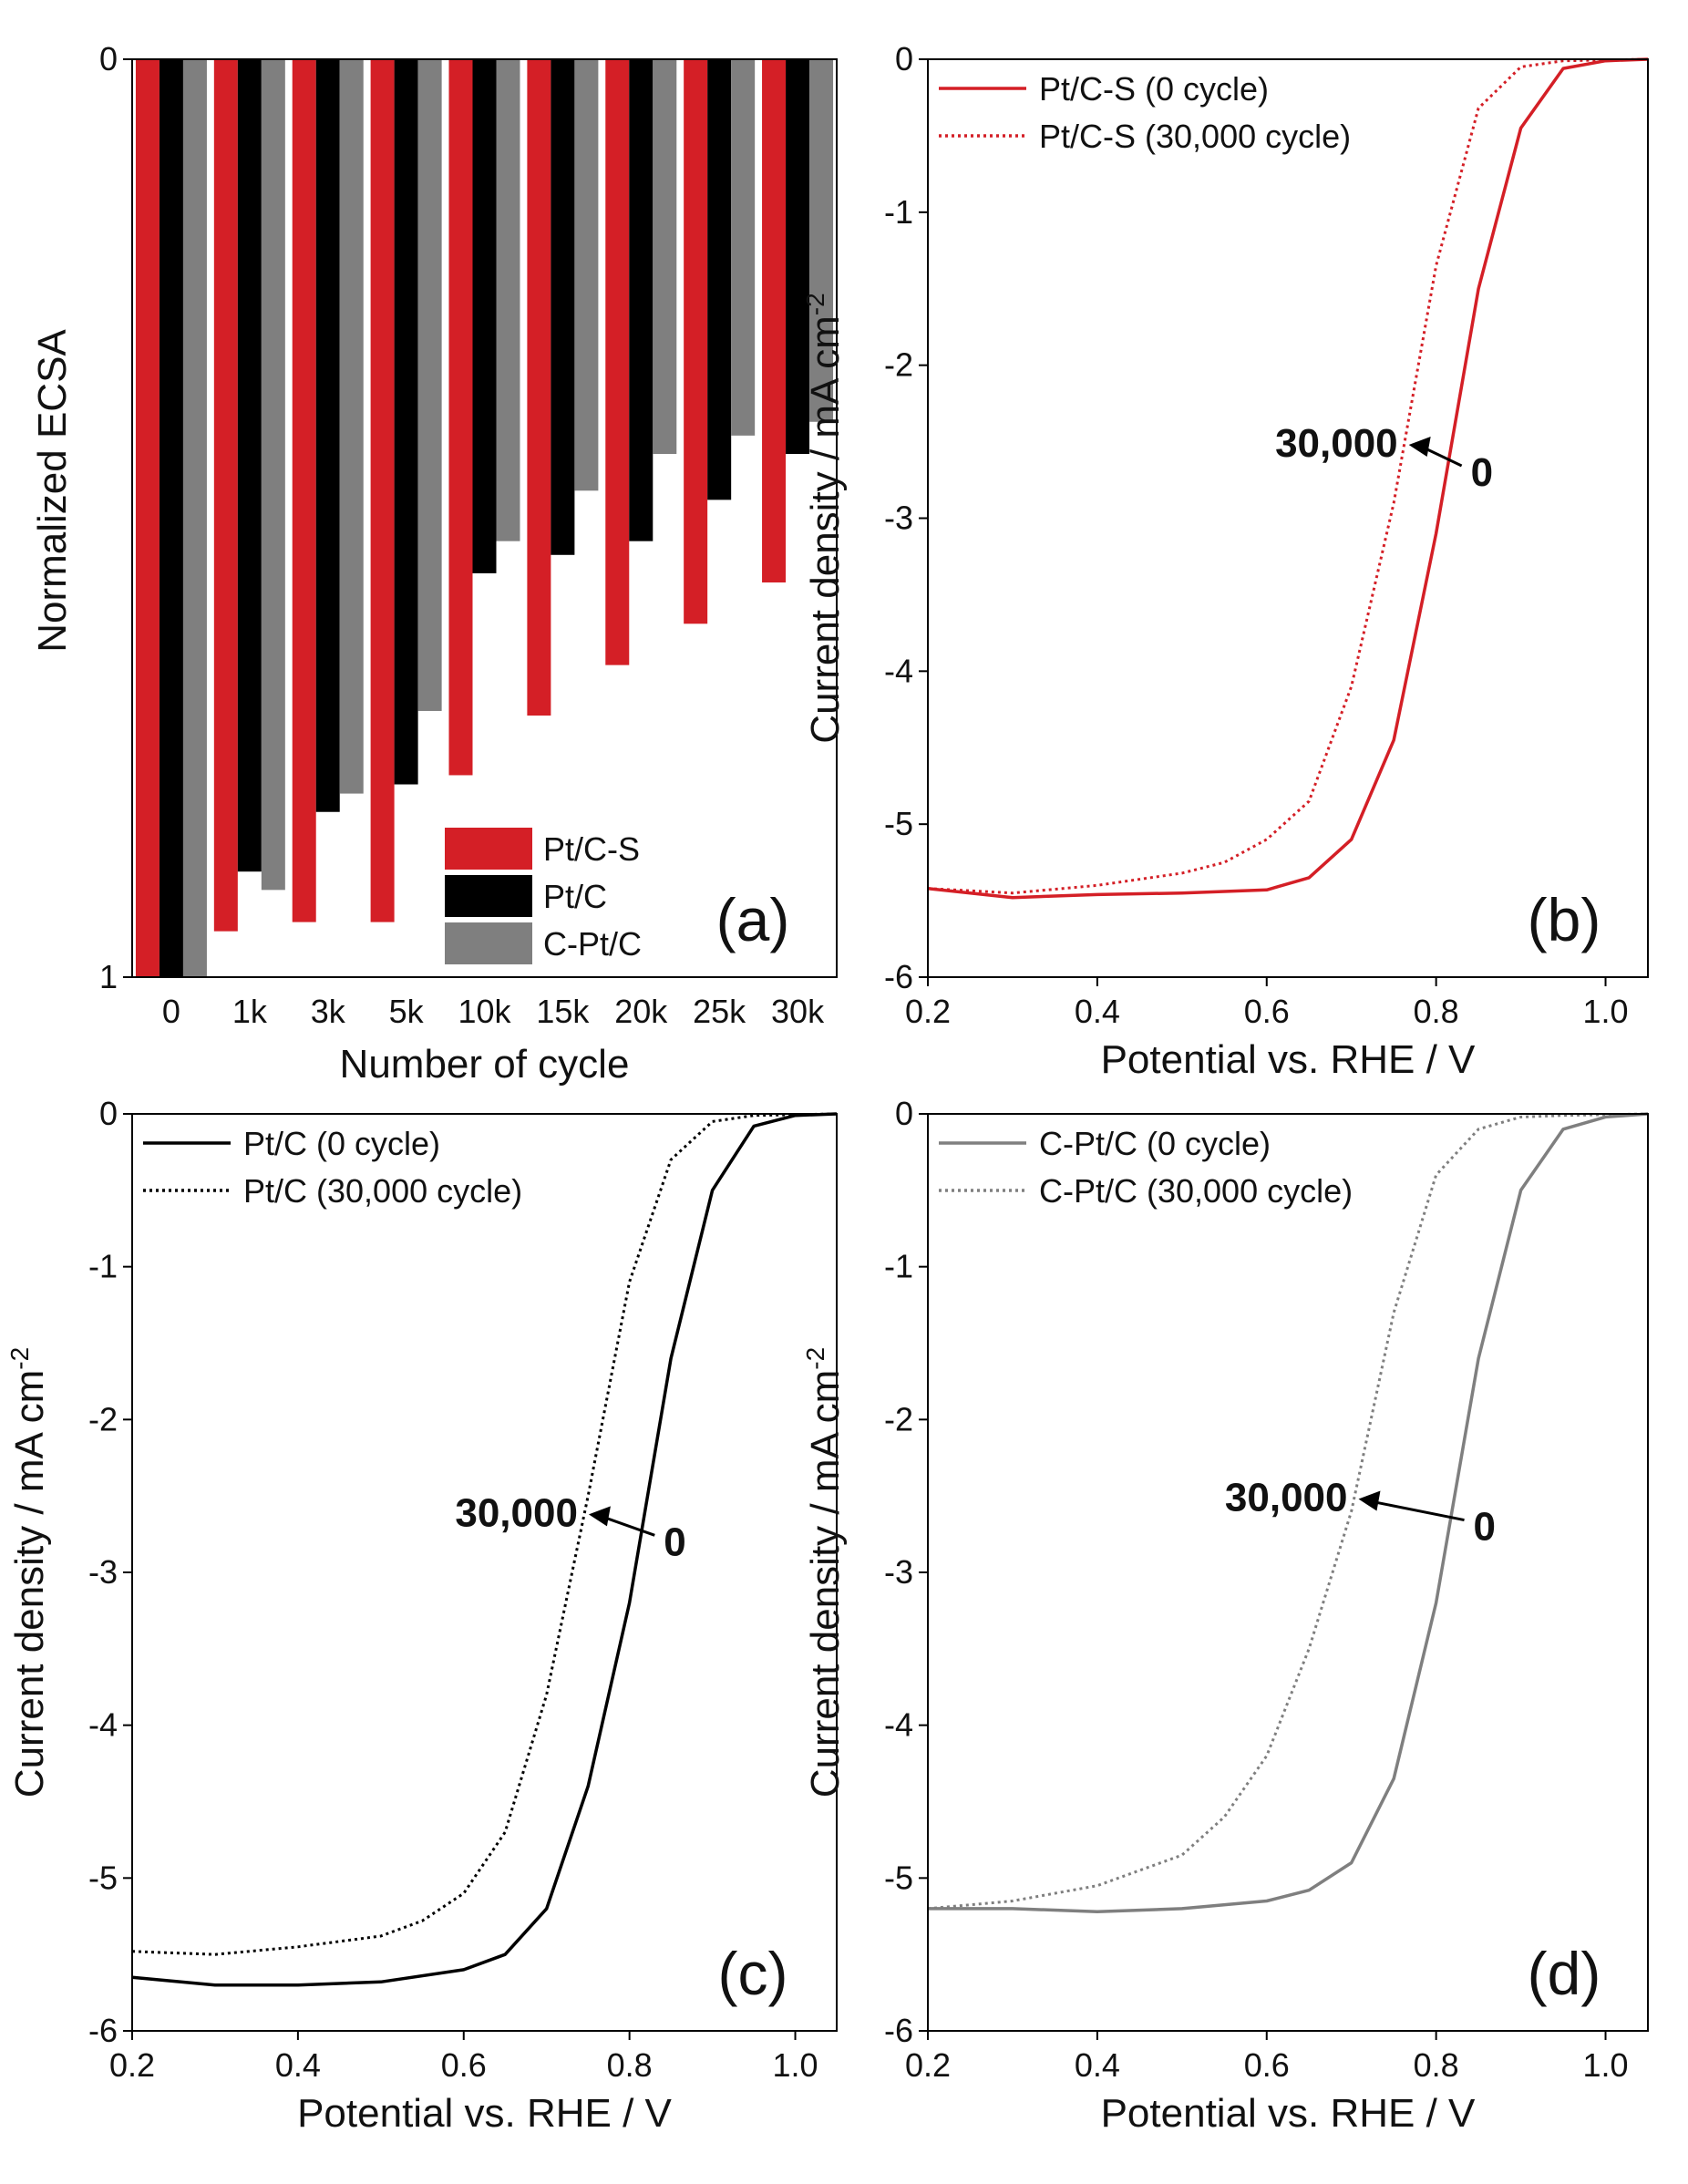 This screenshot has width=1688, height=2184. I want to click on bar-c-pt-c-30k, so click(821, 241).